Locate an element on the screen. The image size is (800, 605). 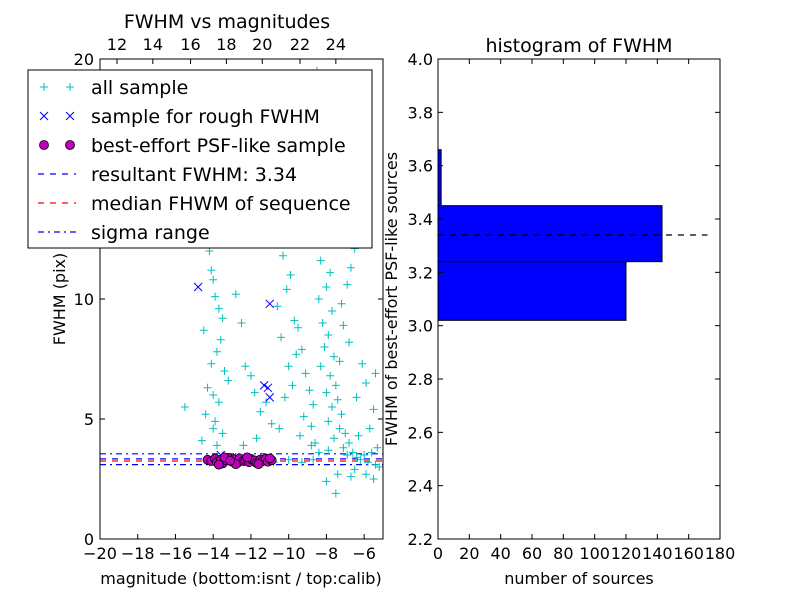
legend-entry-label: sample for rough FWHM is located at coordinates (205, 117).